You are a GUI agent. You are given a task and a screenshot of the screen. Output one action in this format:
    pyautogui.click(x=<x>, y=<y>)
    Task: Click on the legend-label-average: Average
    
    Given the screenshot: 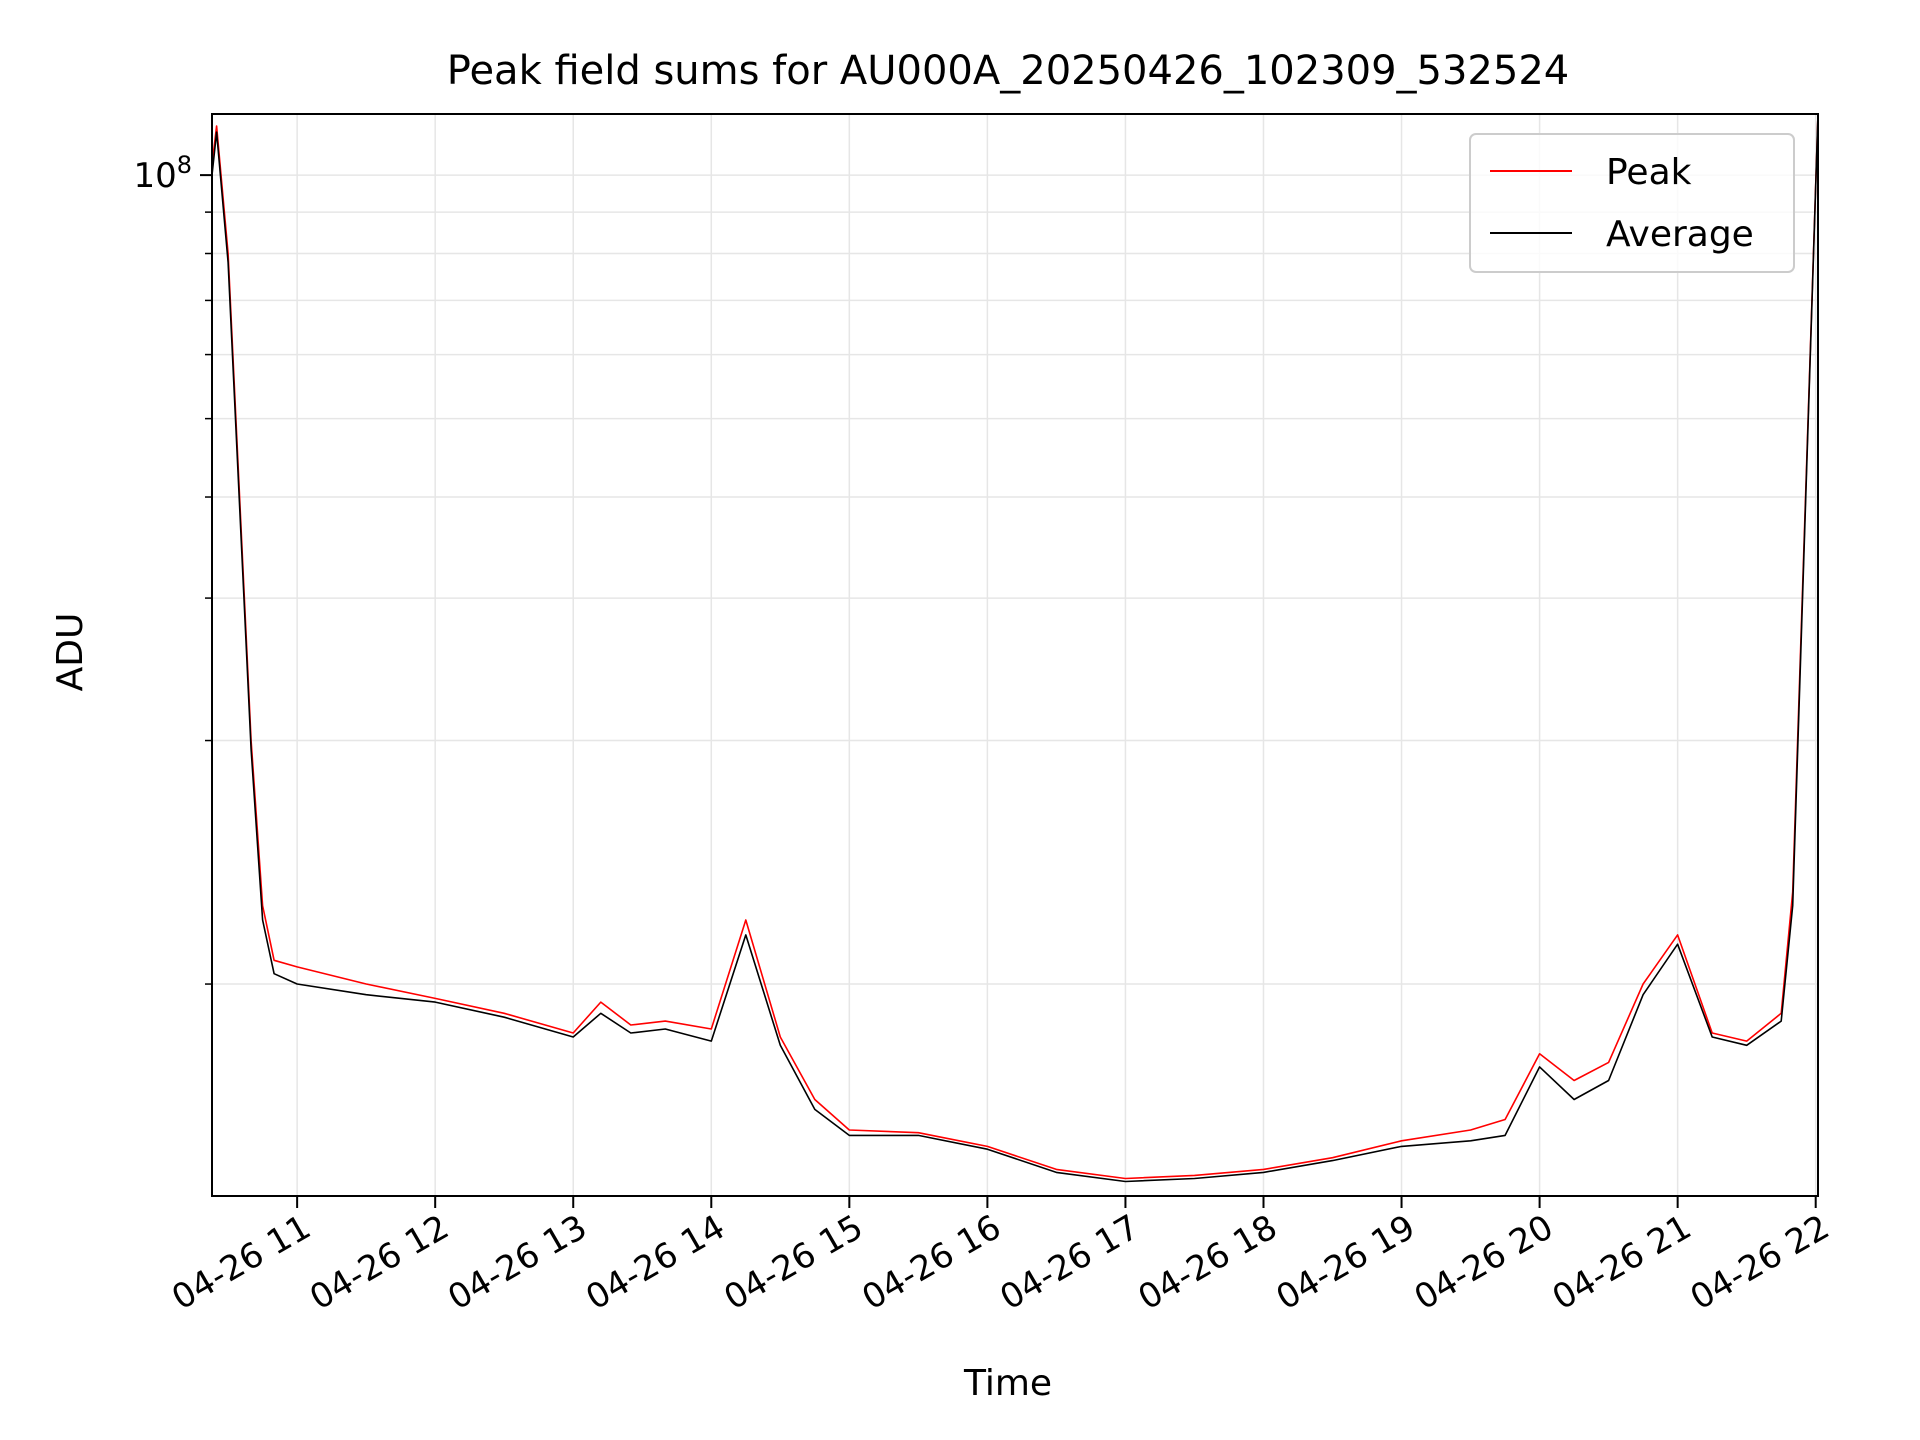 What is the action you would take?
    pyautogui.click(x=1680, y=234)
    